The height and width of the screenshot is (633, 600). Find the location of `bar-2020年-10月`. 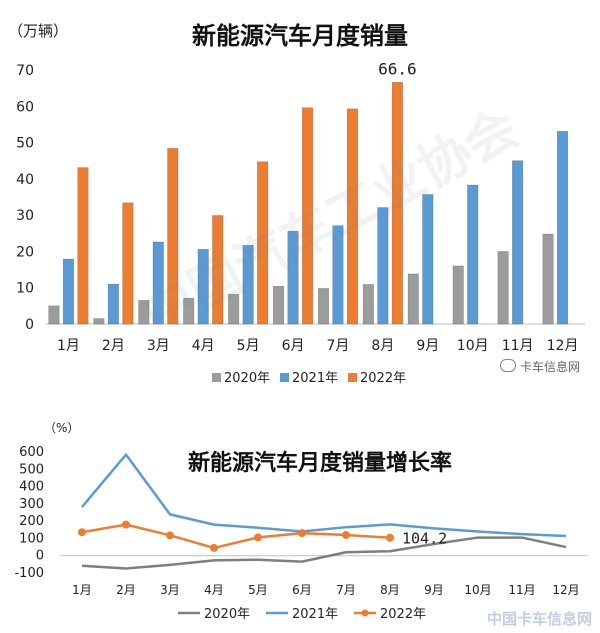

bar-2020年-10月 is located at coordinates (458, 295).